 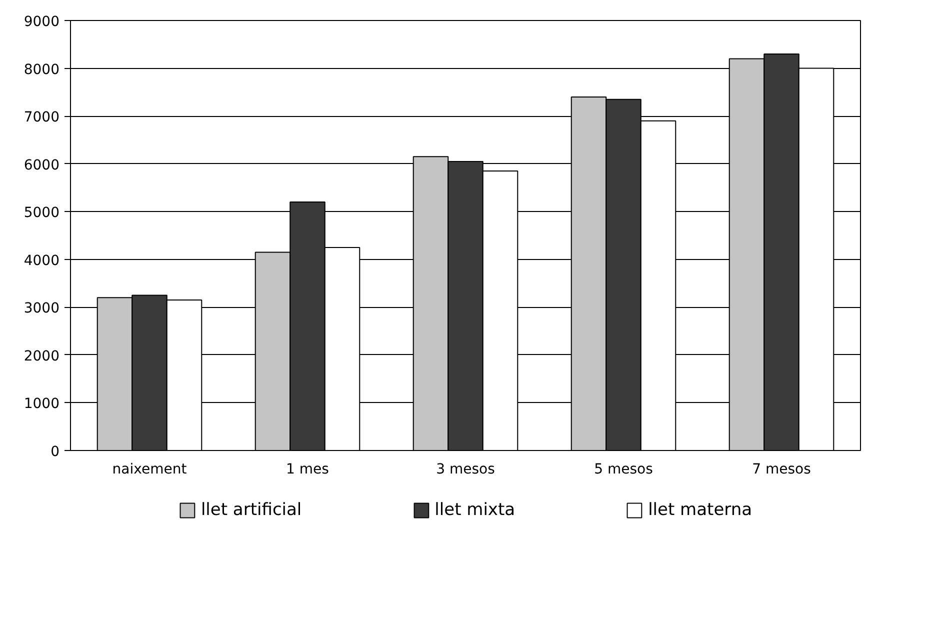 What do you see at coordinates (42, 118) in the screenshot?
I see `y-tick-label: 7000` at bounding box center [42, 118].